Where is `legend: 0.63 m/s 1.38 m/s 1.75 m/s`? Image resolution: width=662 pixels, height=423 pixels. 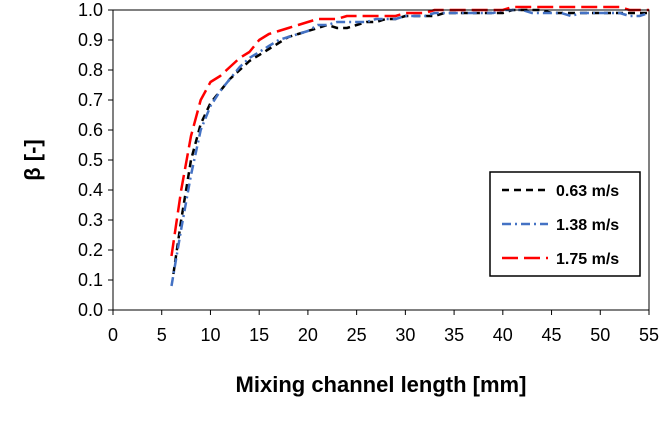
legend: 0.63 m/s 1.38 m/s 1.75 m/s is located at coordinates (565, 224).